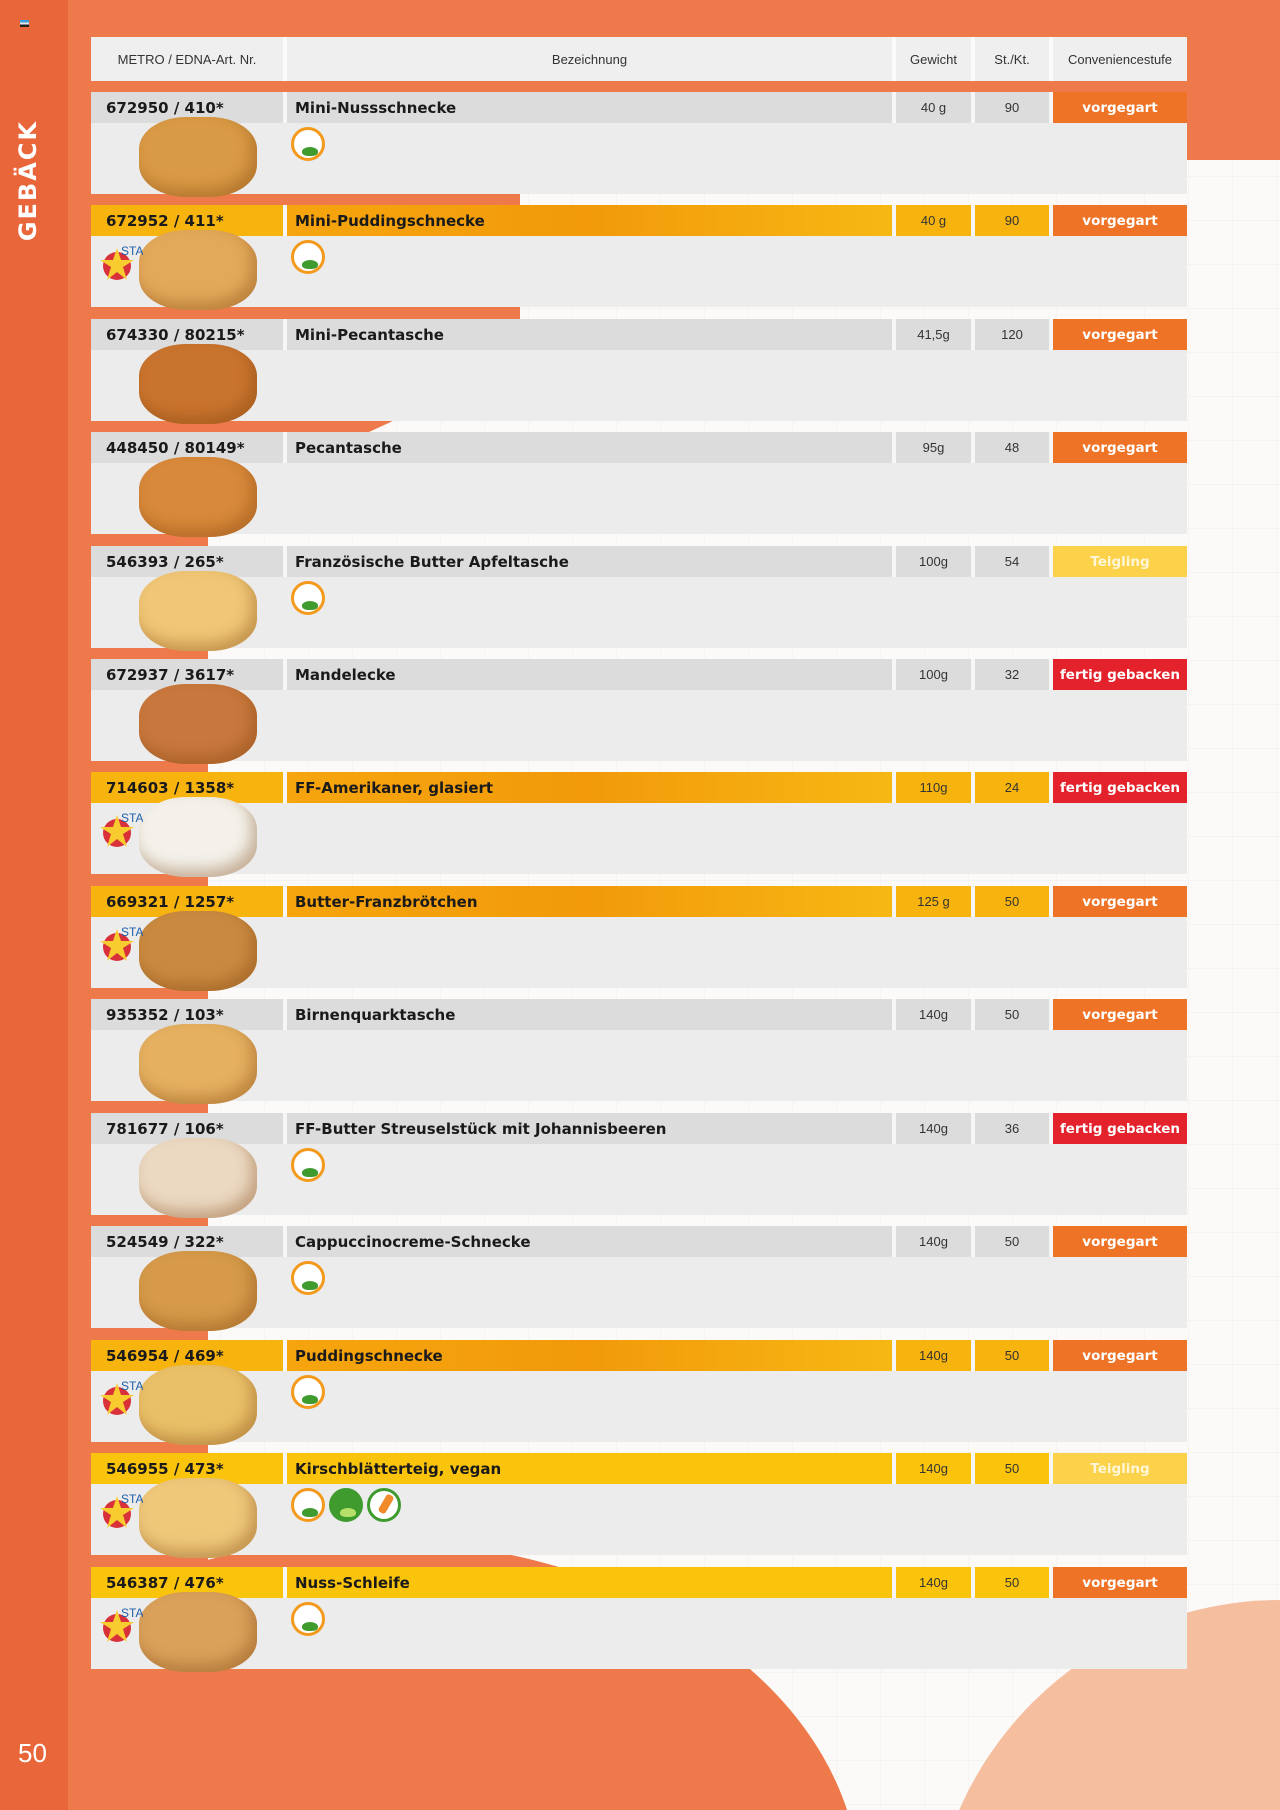 The width and height of the screenshot is (1280, 1810). Describe the element at coordinates (189, 1128) in the screenshot. I see `article-number: 781677 / 106*` at that location.